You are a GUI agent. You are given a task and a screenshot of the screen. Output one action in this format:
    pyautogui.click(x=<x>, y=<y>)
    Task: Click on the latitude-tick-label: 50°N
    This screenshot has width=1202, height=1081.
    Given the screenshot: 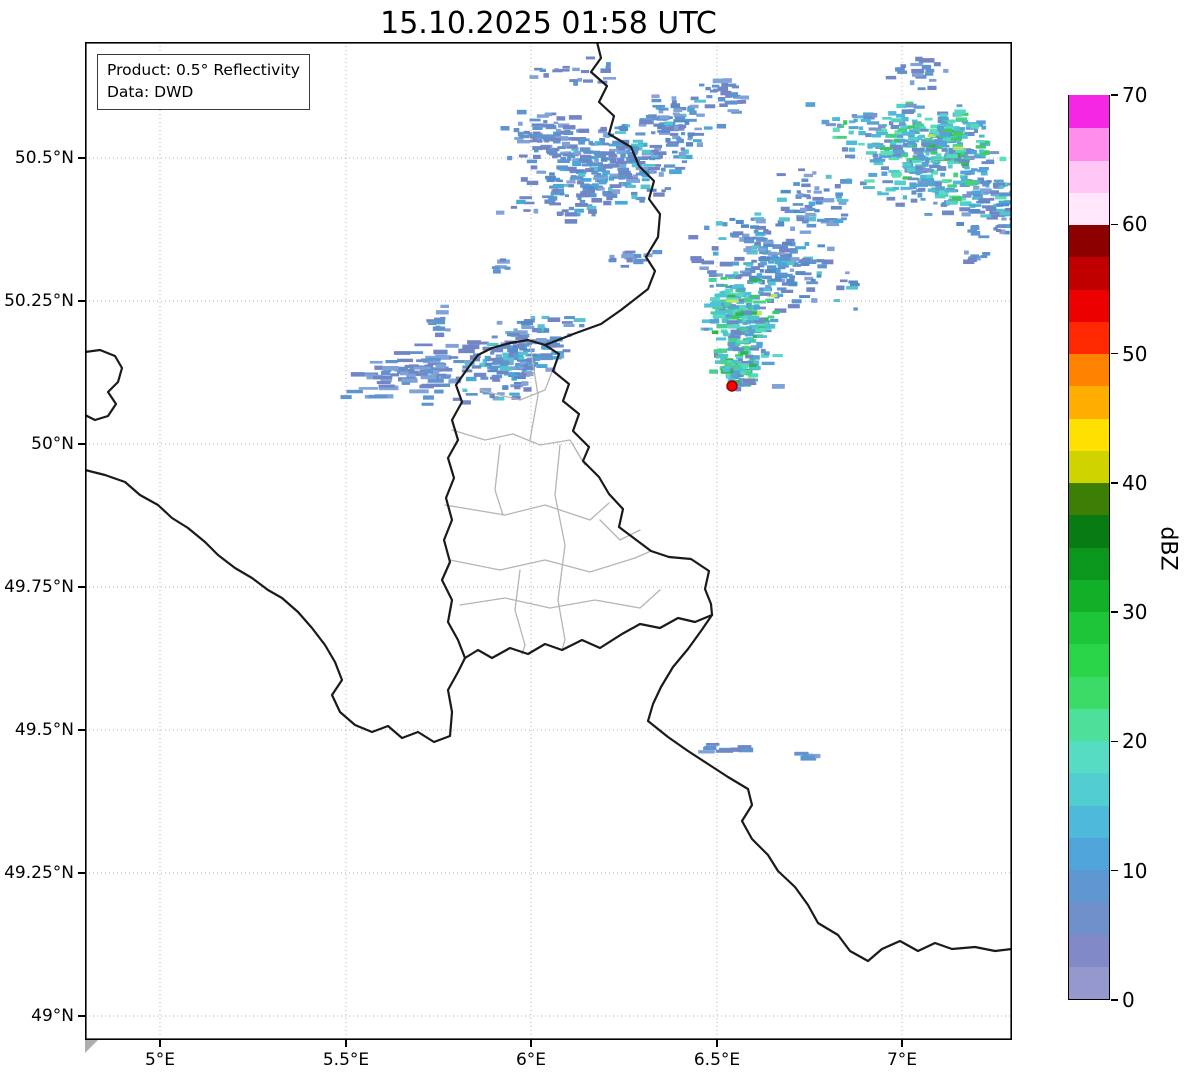 What is the action you would take?
    pyautogui.click(x=52, y=444)
    